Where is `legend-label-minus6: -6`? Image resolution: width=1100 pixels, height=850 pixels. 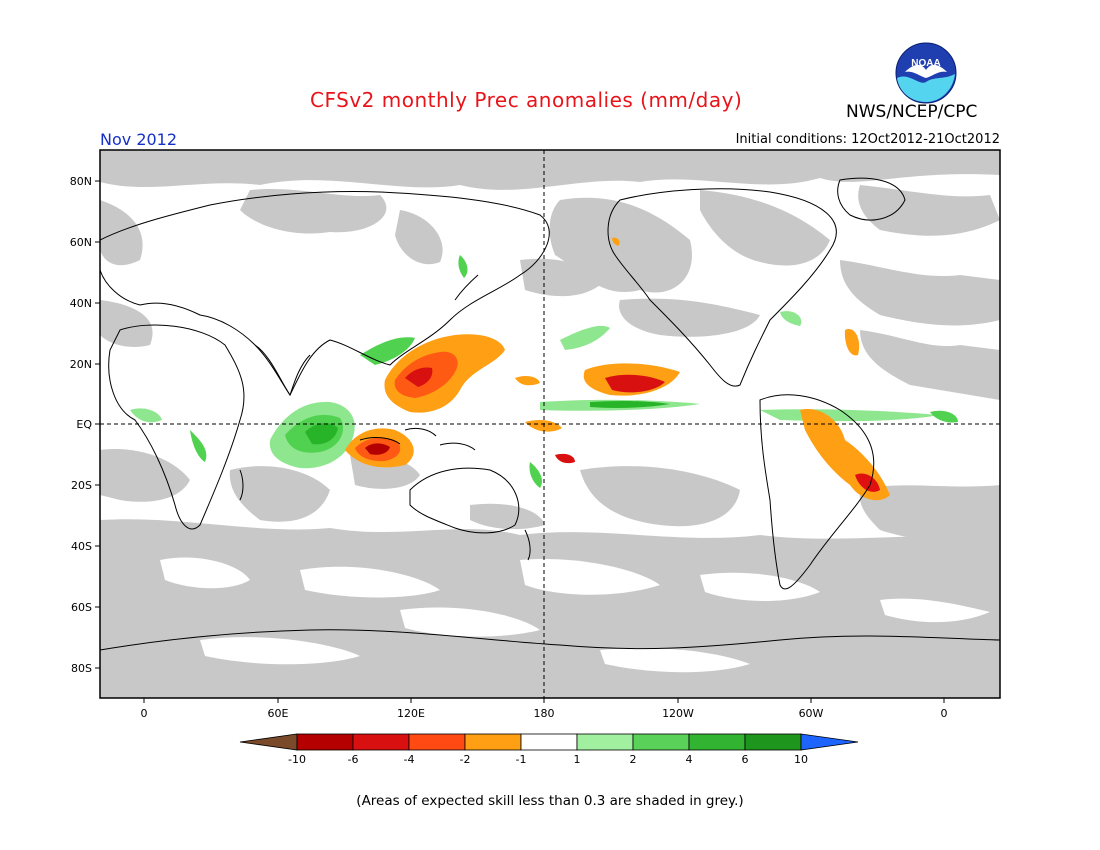
legend-label-minus6: -6 is located at coordinates (353, 759).